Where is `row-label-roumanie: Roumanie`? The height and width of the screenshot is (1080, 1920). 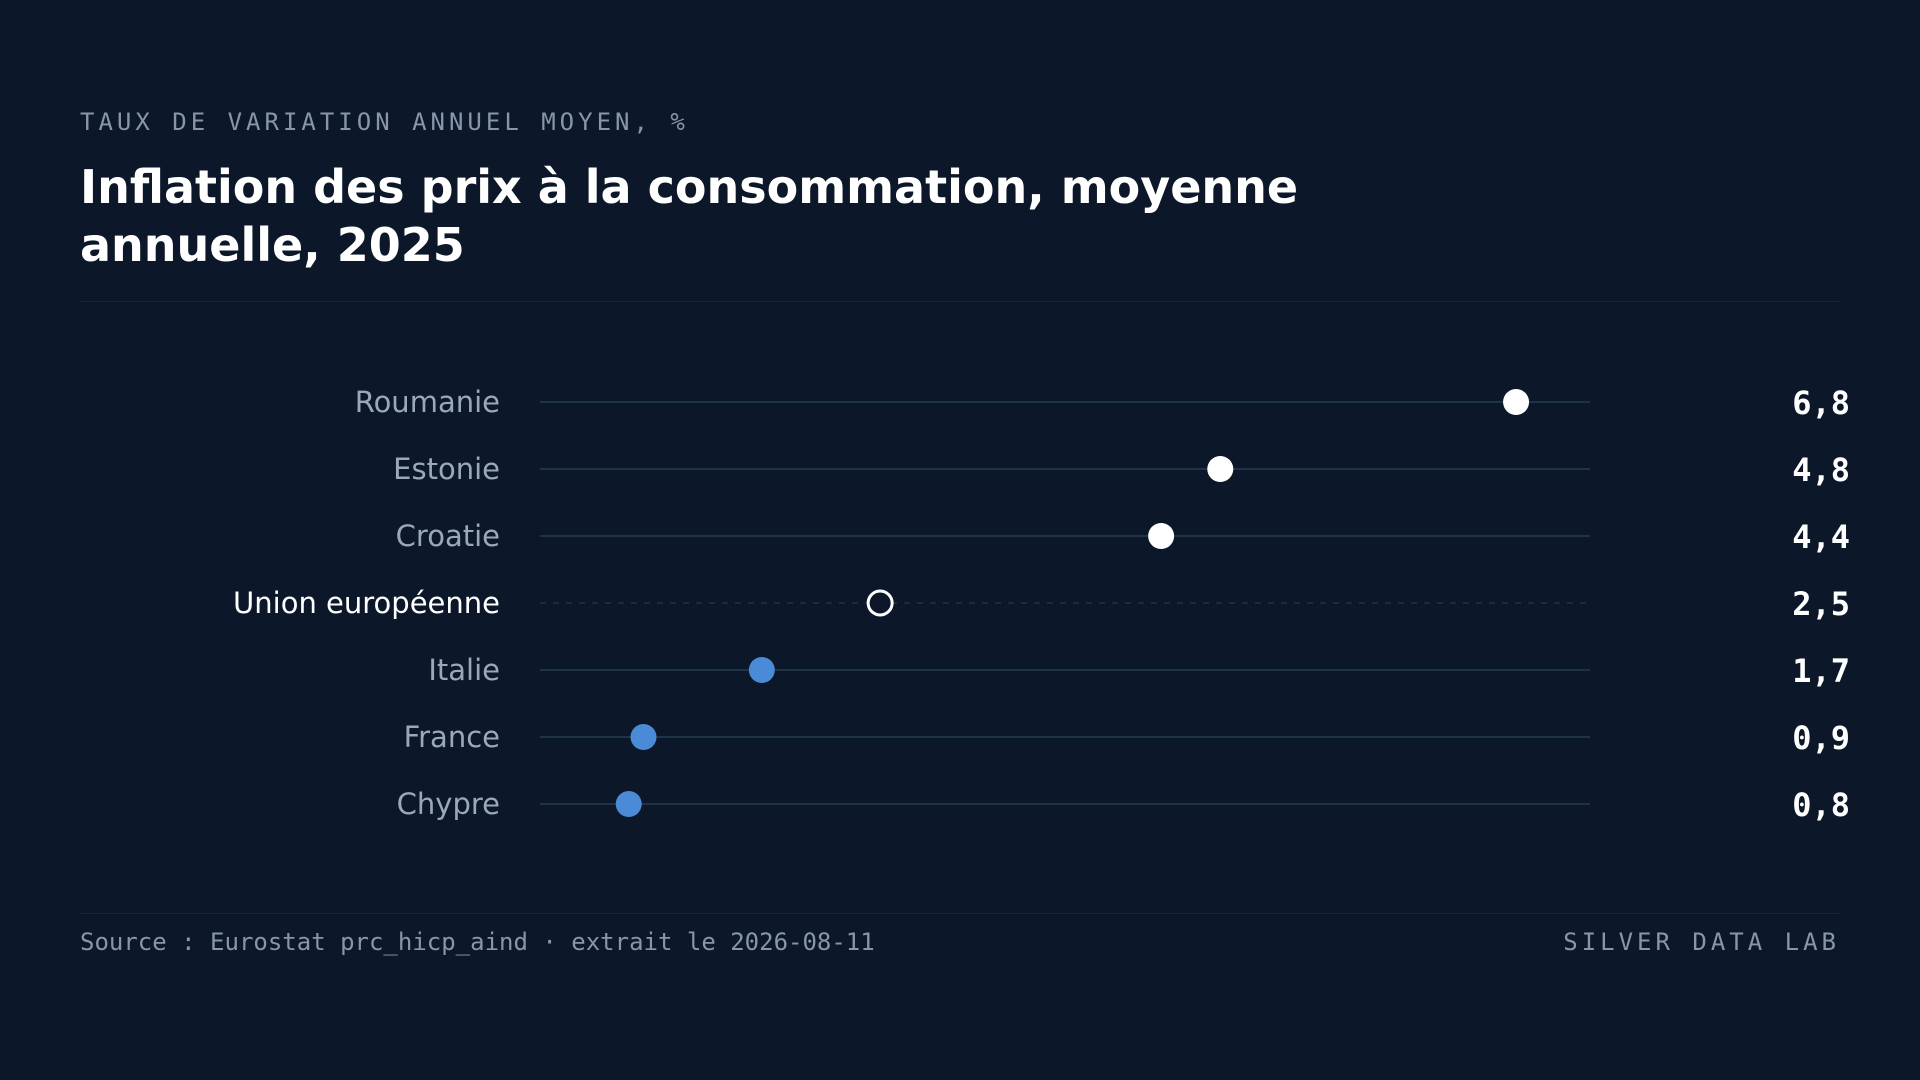
row-label-roumanie: Roumanie is located at coordinates (427, 402).